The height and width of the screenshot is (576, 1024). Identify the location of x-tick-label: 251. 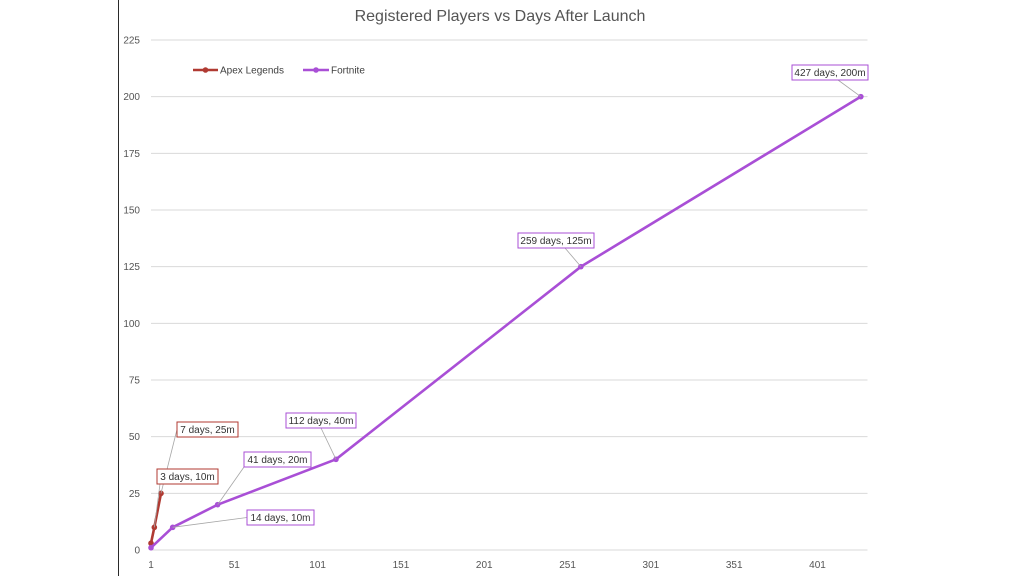
(567, 565).